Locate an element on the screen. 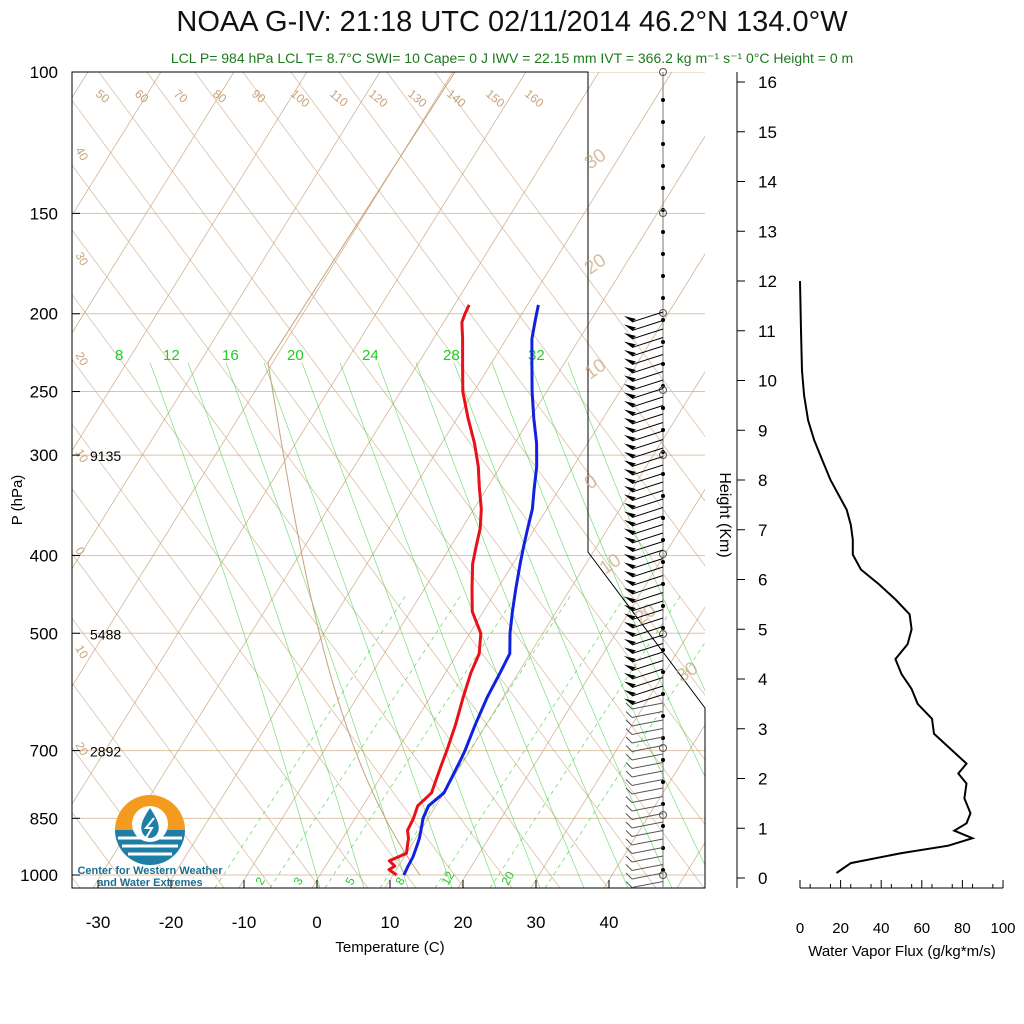  x-tick-label: 10 is located at coordinates (390, 922).